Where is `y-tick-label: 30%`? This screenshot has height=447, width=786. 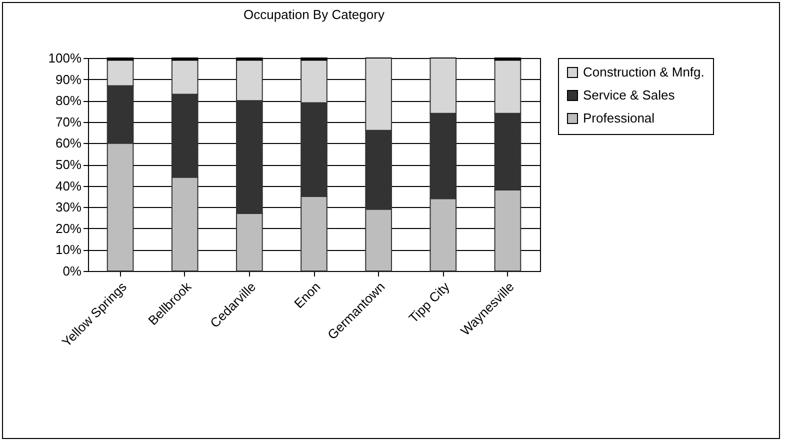
y-tick-label: 30% is located at coordinates (68, 207).